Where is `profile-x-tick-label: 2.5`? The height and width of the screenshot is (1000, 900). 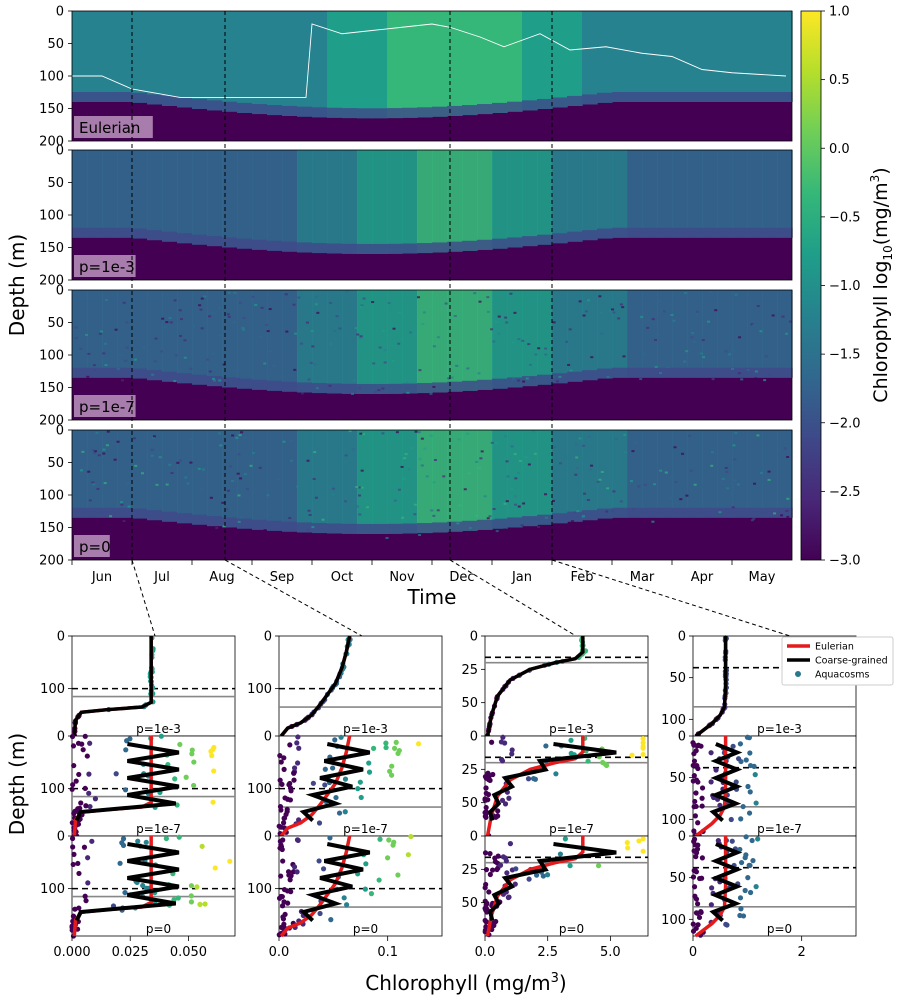
profile-x-tick-label: 2.5 is located at coordinates (547, 952).